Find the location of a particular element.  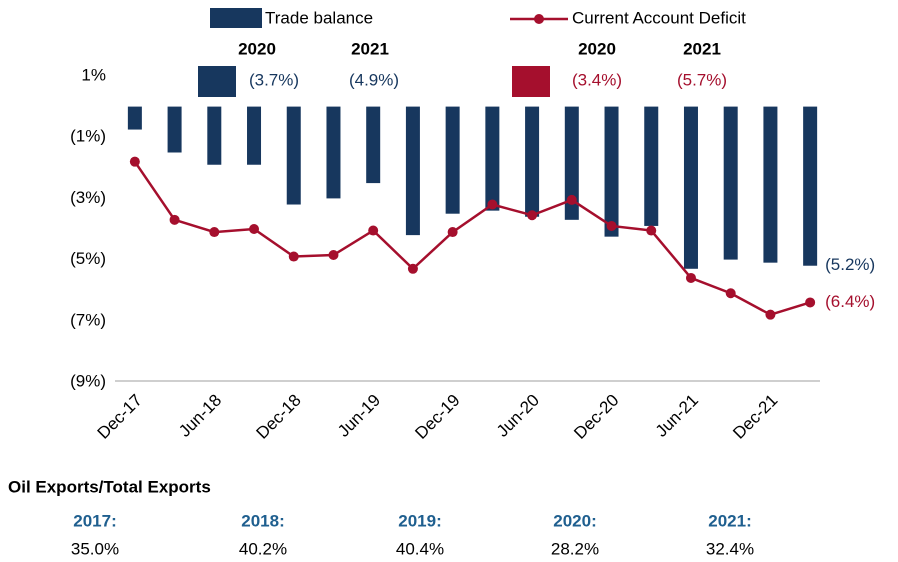

y-tick-label: (3%) is located at coordinates (88, 197).